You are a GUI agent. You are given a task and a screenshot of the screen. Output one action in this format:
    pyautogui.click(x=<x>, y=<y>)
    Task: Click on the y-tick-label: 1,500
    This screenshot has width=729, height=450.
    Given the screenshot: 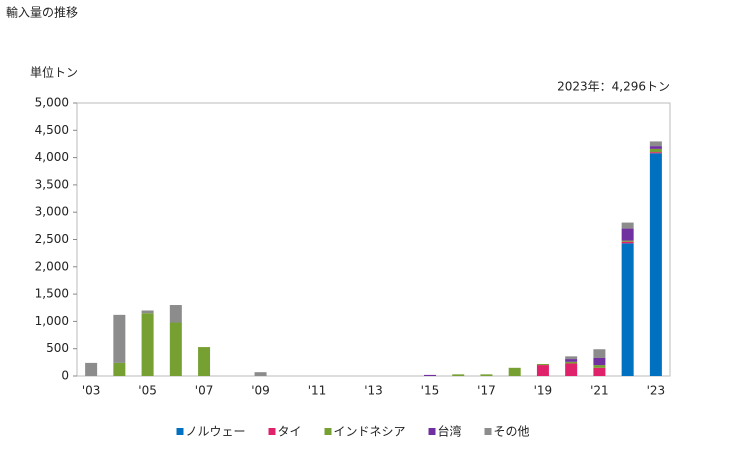 What is the action you would take?
    pyautogui.click(x=52, y=294)
    